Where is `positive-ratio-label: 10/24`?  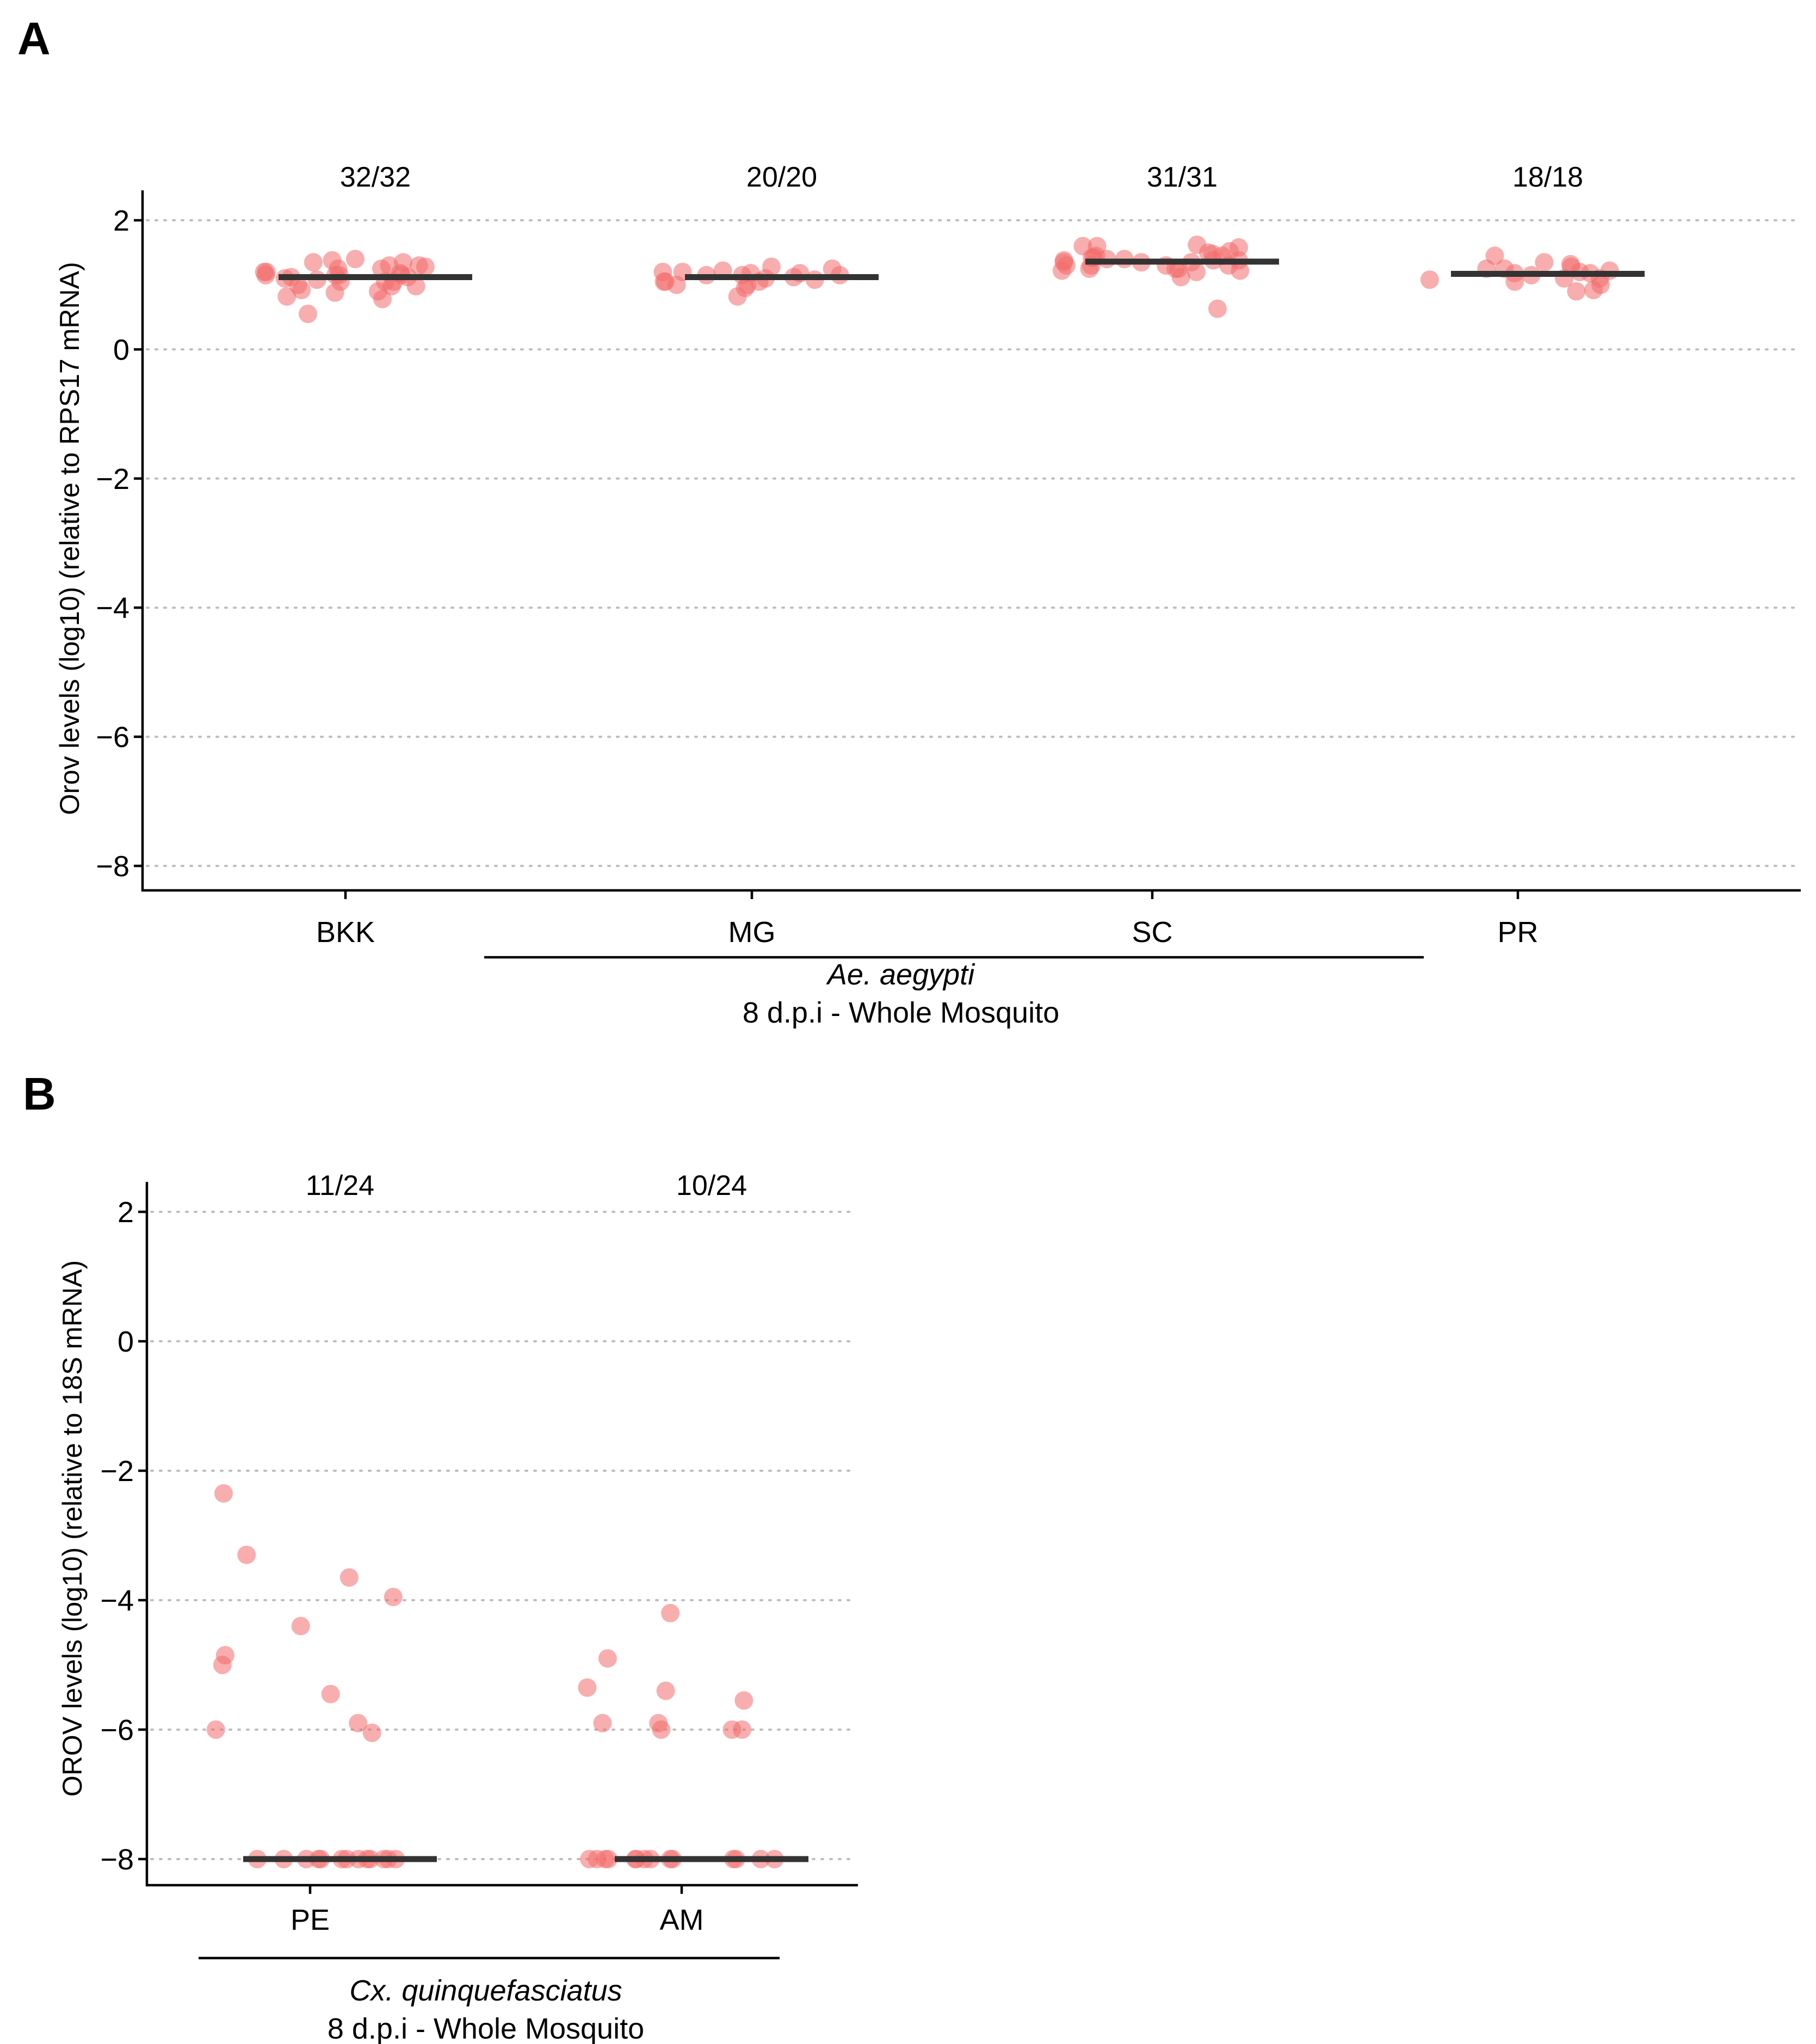
positive-ratio-label: 10/24 is located at coordinates (711, 1185).